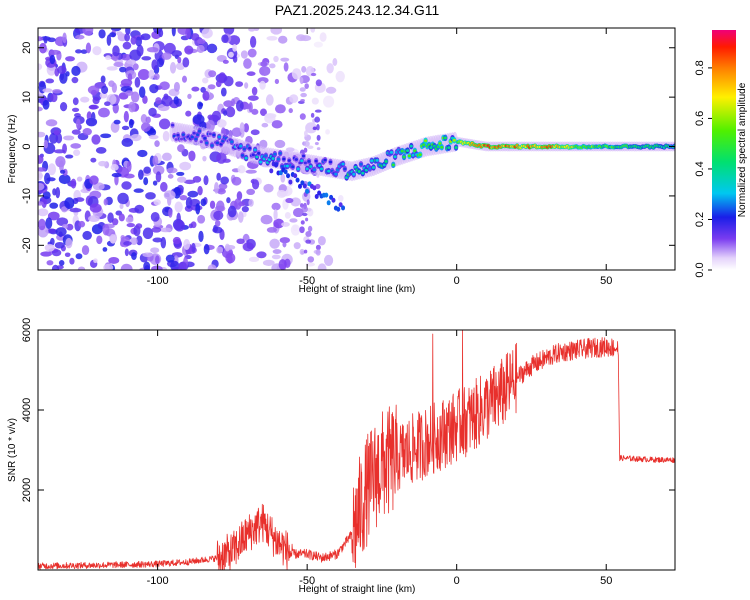 The image size is (750, 600). What do you see at coordinates (158, 281) in the screenshot?
I see `x-tick-label: -100` at bounding box center [158, 281].